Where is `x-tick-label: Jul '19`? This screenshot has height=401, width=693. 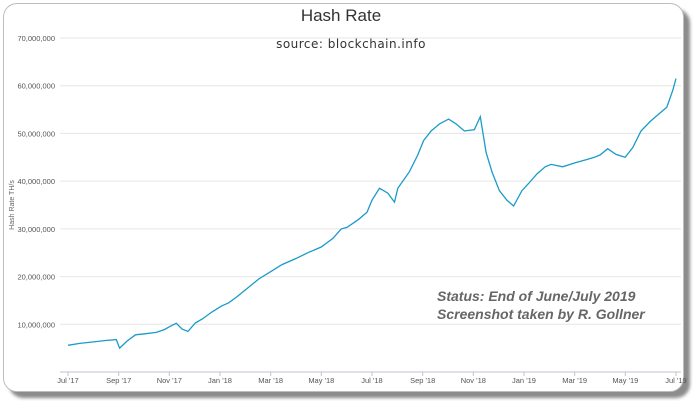 x-tick-label: Jul '19 is located at coordinates (675, 380).